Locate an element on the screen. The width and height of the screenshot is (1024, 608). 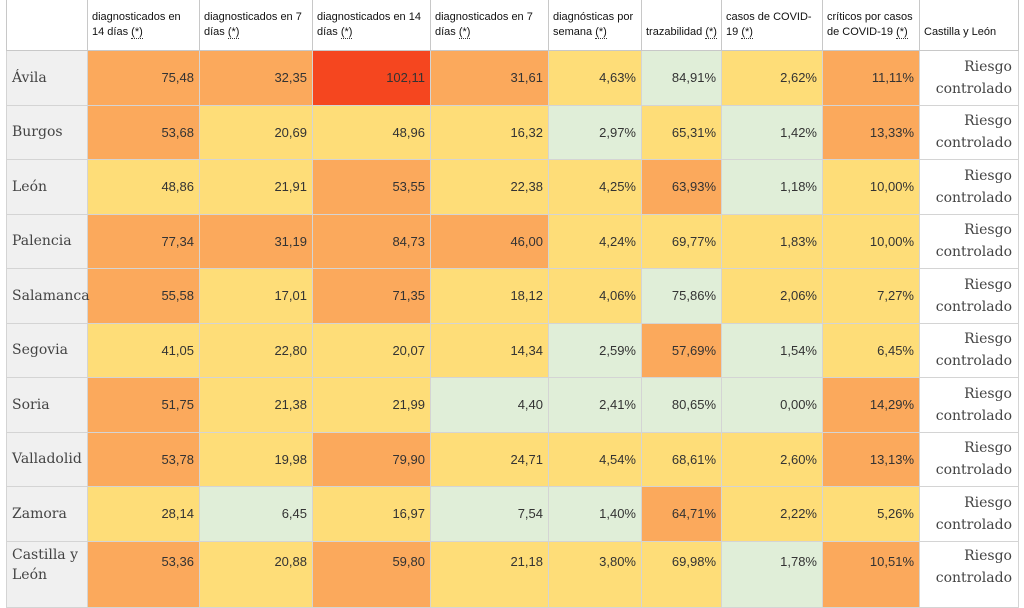
indicator-value: 16,97 is located at coordinates (371, 514).